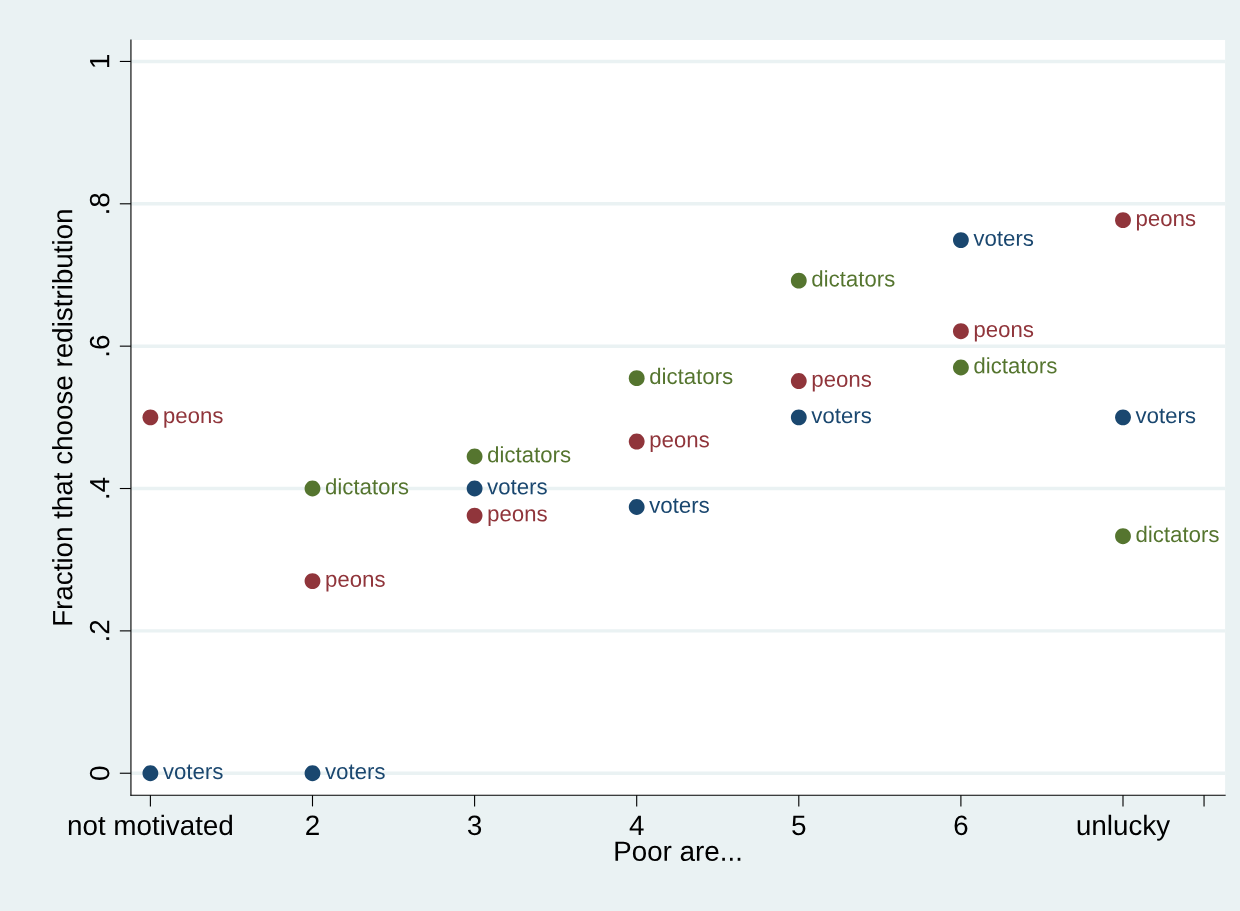 This screenshot has height=911, width=1240. I want to click on series-label: peons, so click(517, 517).